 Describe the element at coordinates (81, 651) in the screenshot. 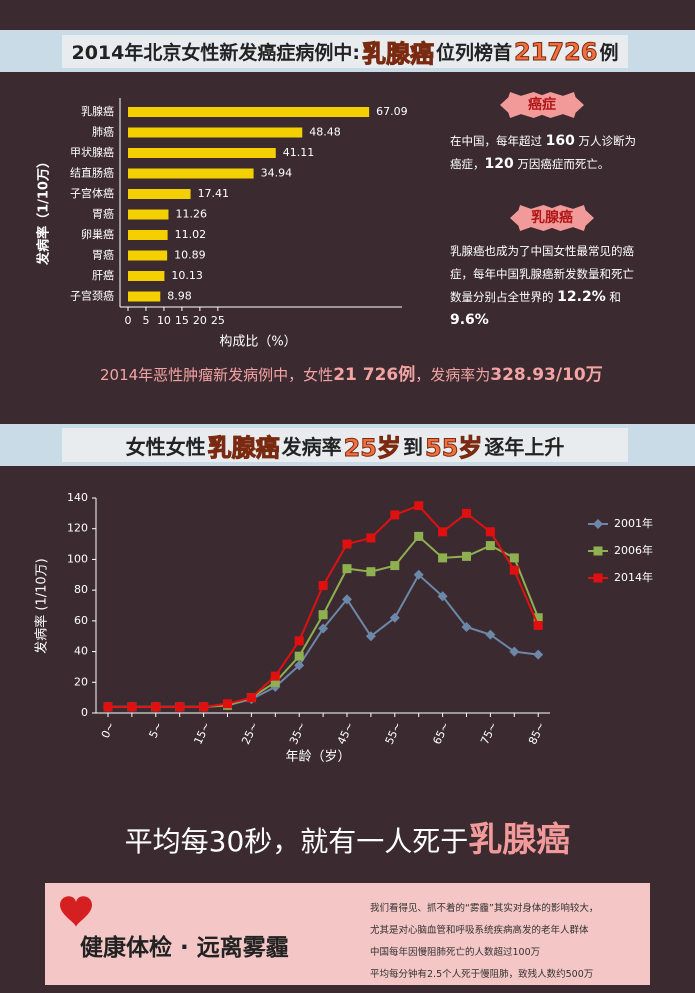

I see `y-tick-label: 40` at that location.